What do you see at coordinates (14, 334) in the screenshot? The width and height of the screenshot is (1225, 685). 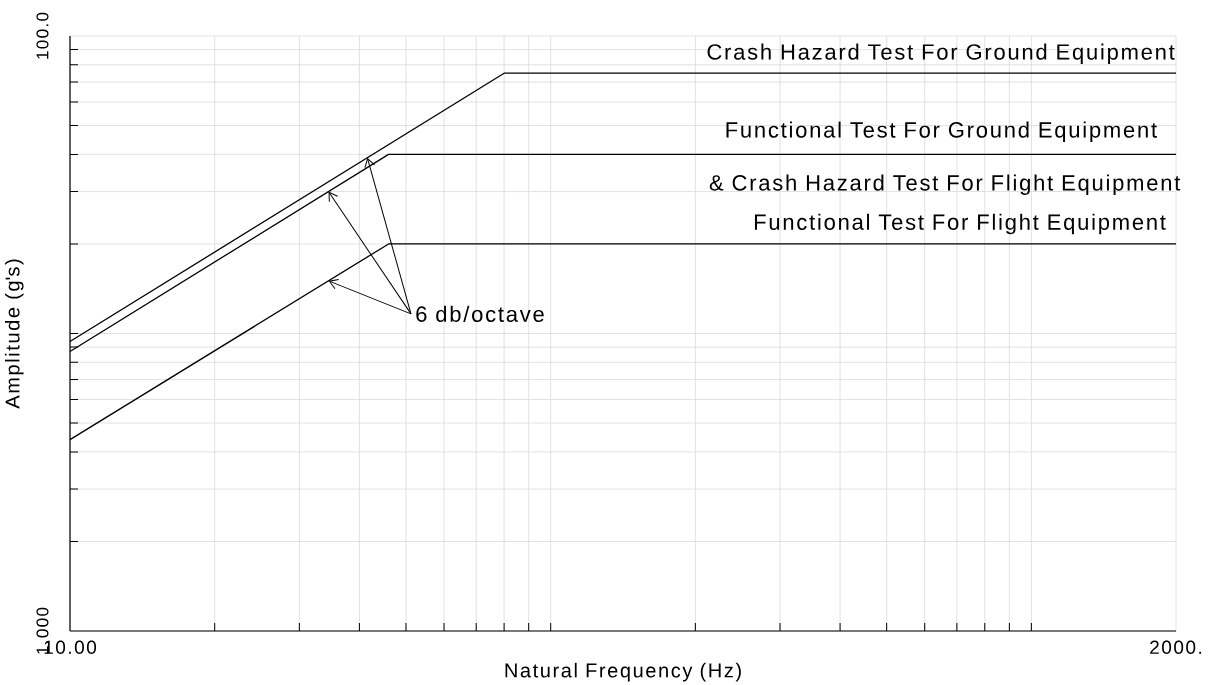 I see `y-axis-title: Amplitude (g's)` at bounding box center [14, 334].